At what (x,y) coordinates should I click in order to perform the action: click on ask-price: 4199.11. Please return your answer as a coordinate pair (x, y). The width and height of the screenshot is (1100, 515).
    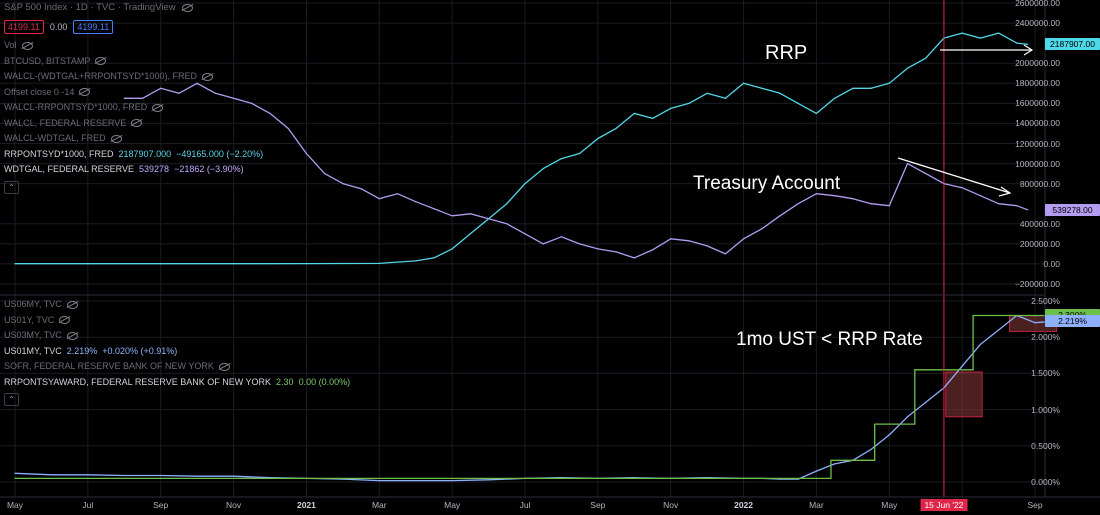
    Looking at the image, I should click on (93, 27).